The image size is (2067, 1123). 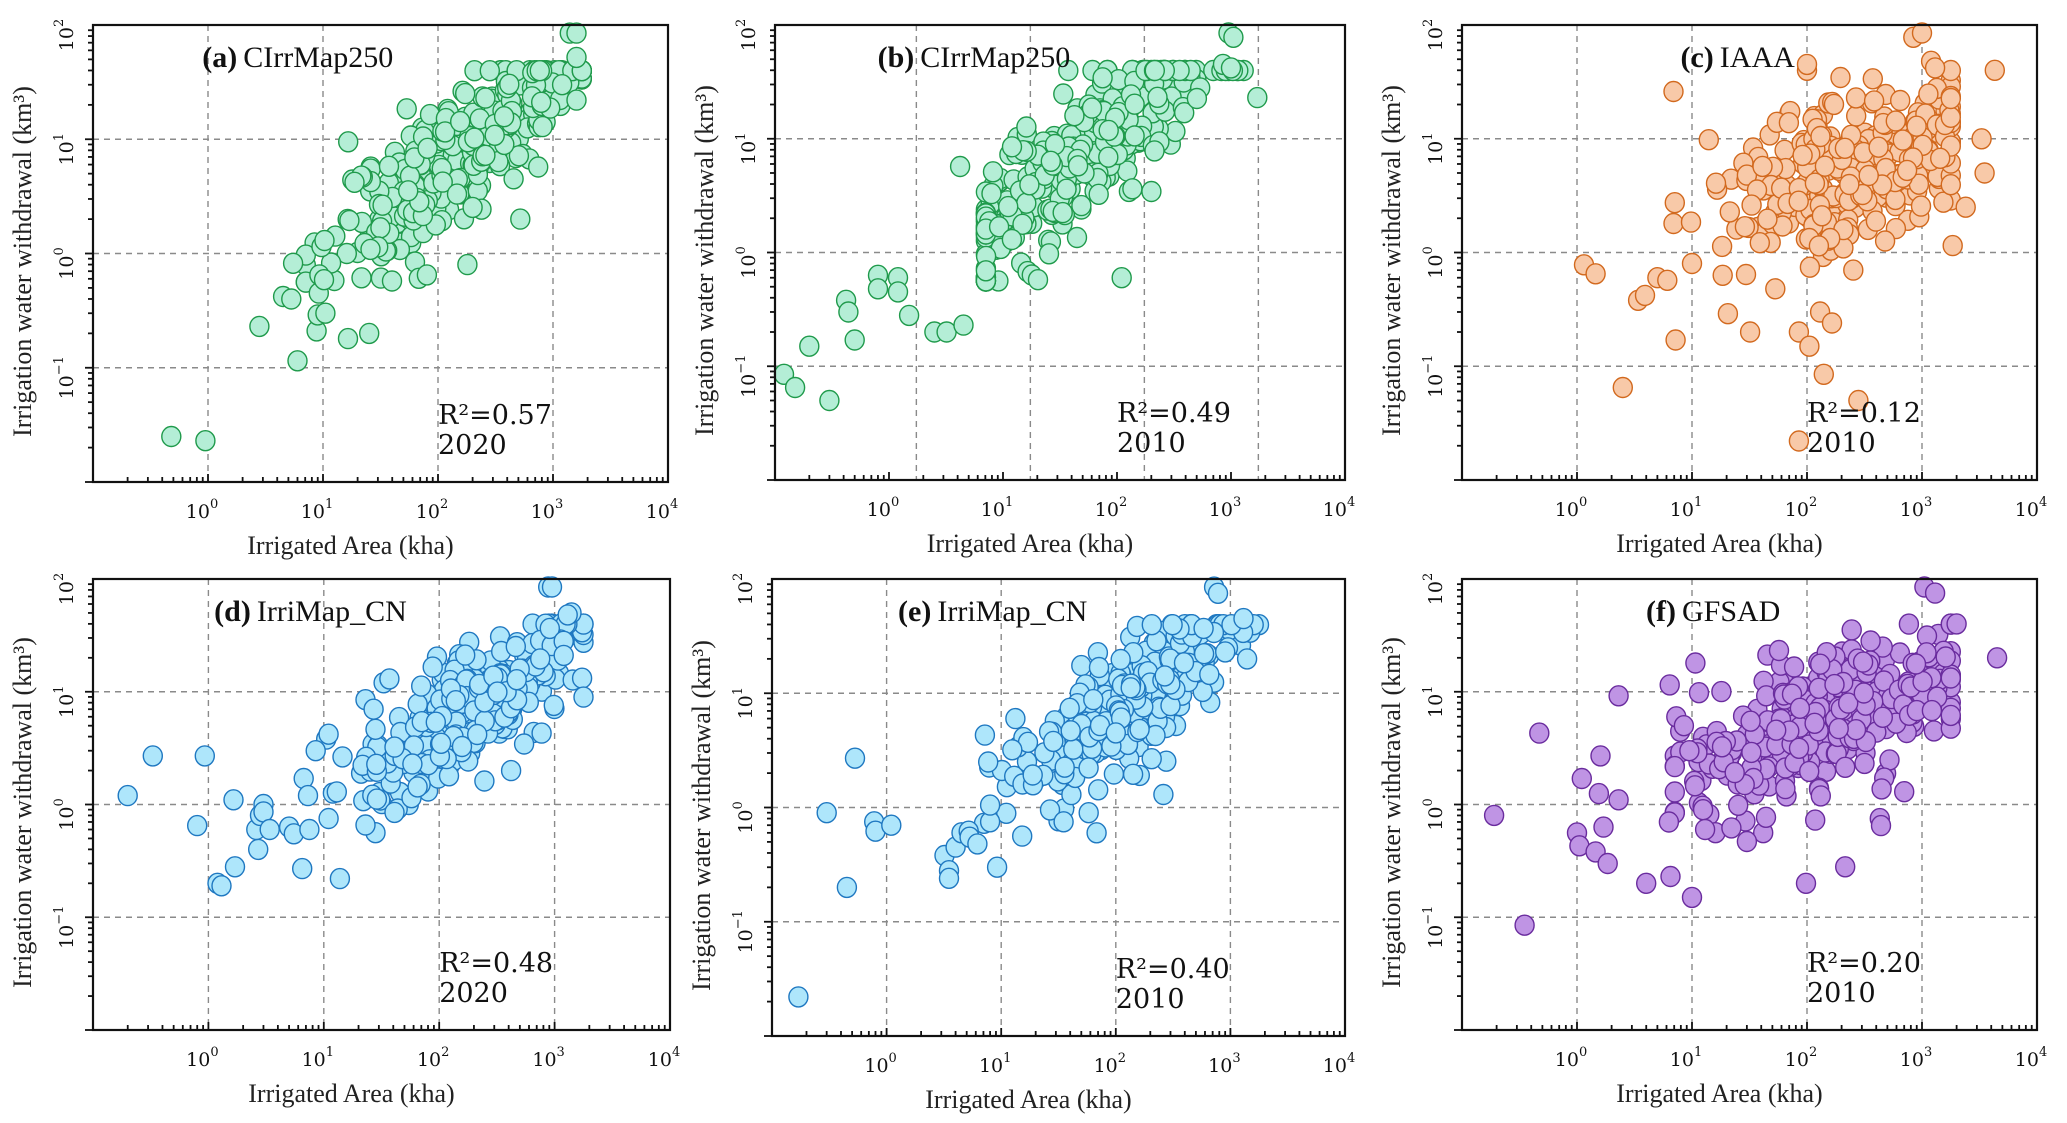 What do you see at coordinates (747, 35) in the screenshot?
I see `y-tick-label: 102` at bounding box center [747, 35].